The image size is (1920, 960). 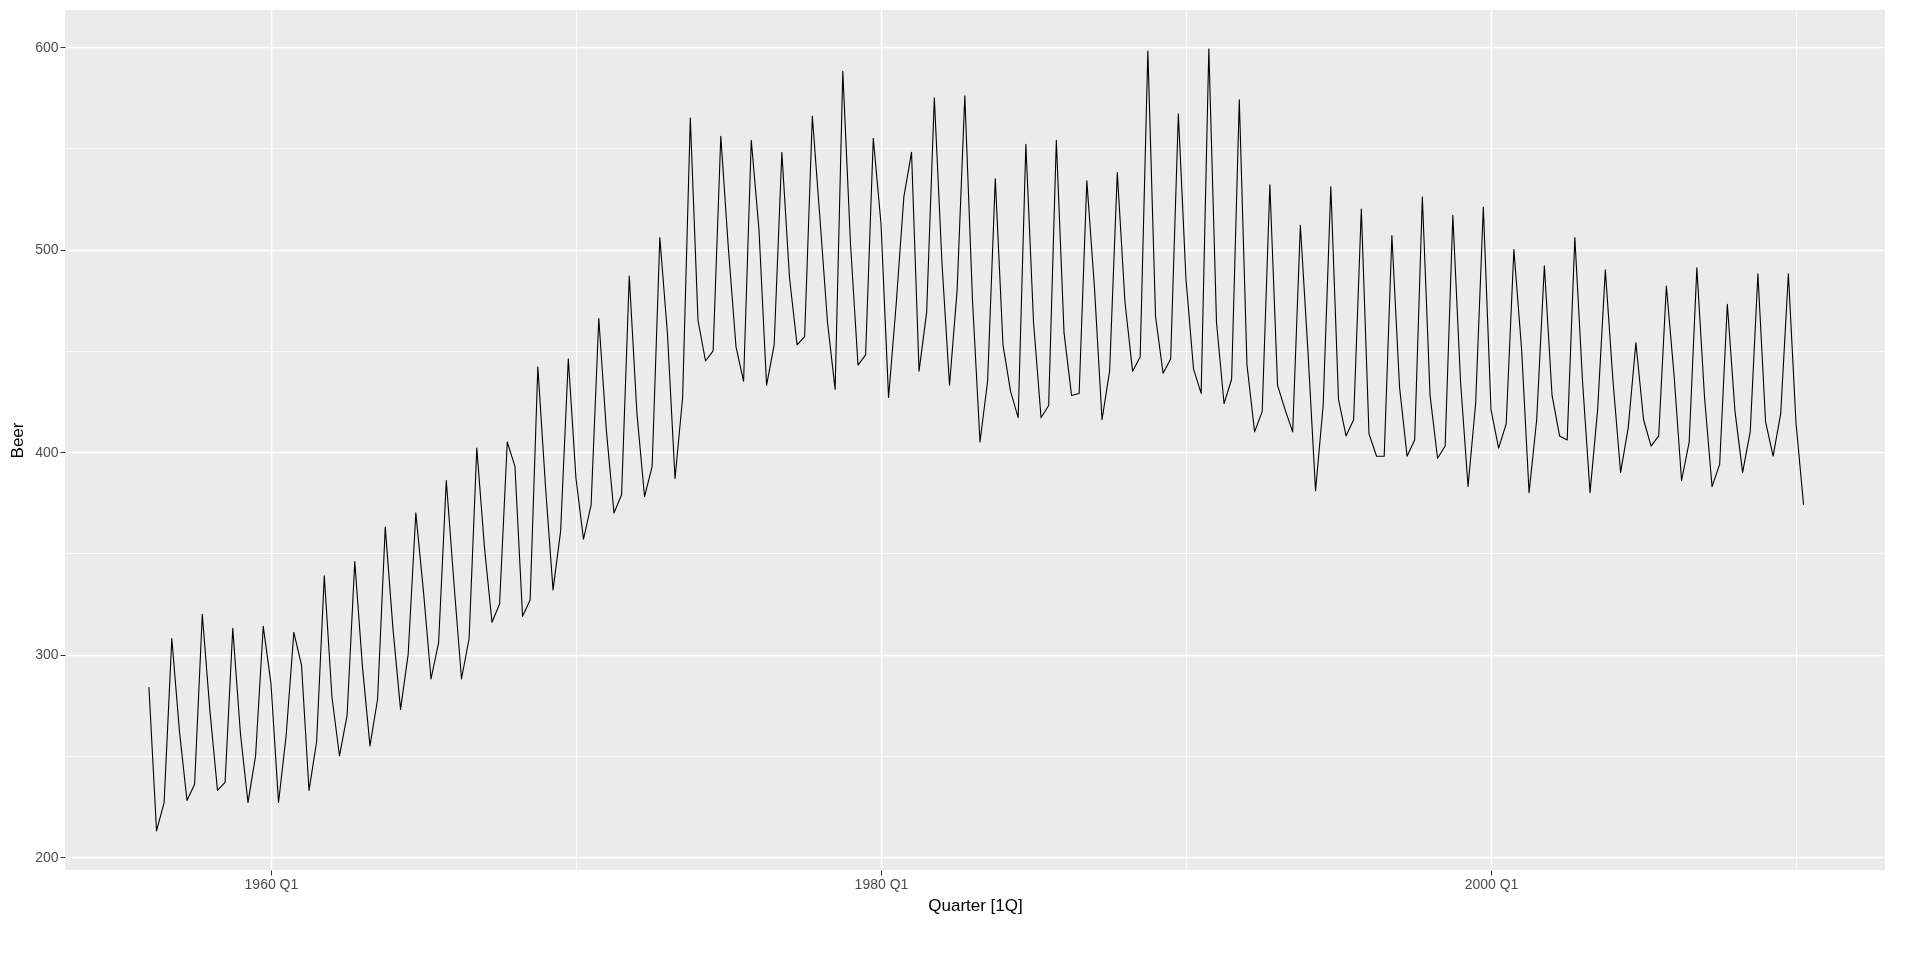 I want to click on x-tick-label: 1960 Q1, so click(x=271, y=883).